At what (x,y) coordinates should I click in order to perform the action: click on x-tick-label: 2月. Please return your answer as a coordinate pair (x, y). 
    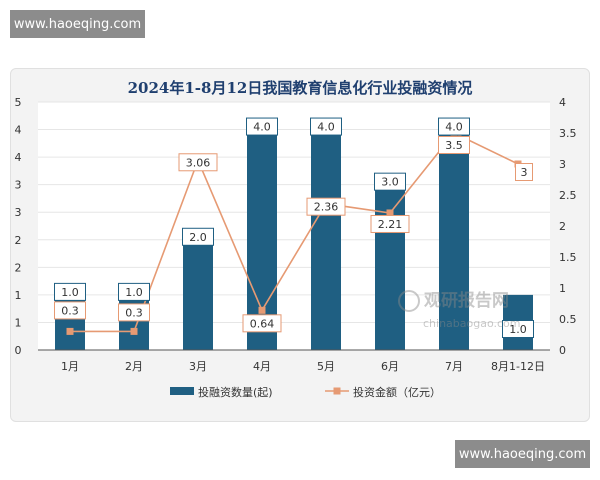
    Looking at the image, I should click on (134, 366).